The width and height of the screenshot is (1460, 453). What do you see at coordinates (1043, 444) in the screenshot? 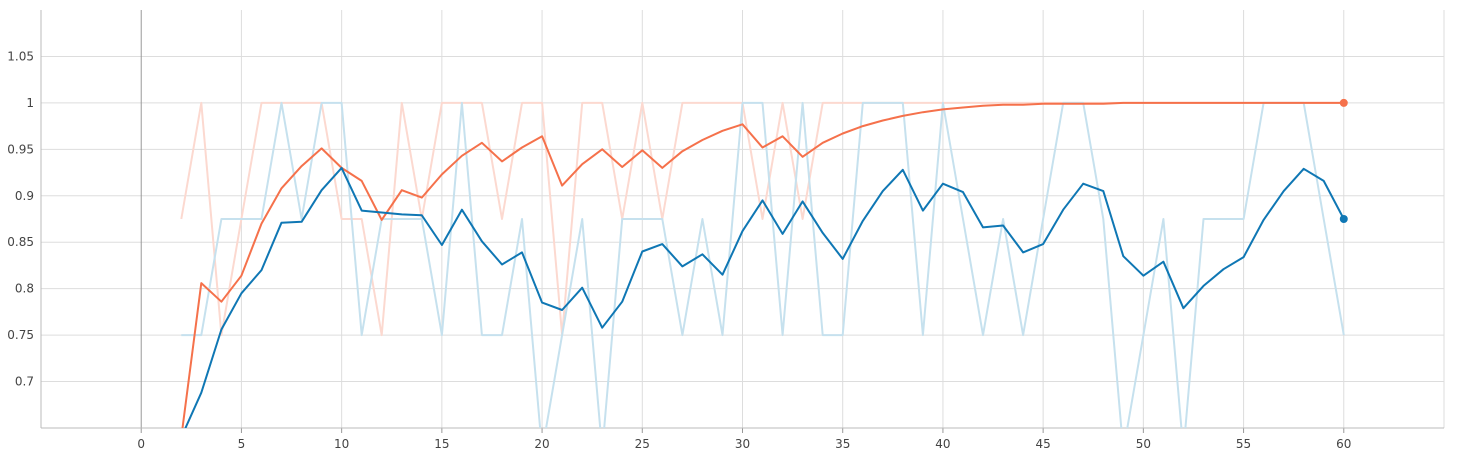
I see `x-tick-label: 45` at bounding box center [1043, 444].